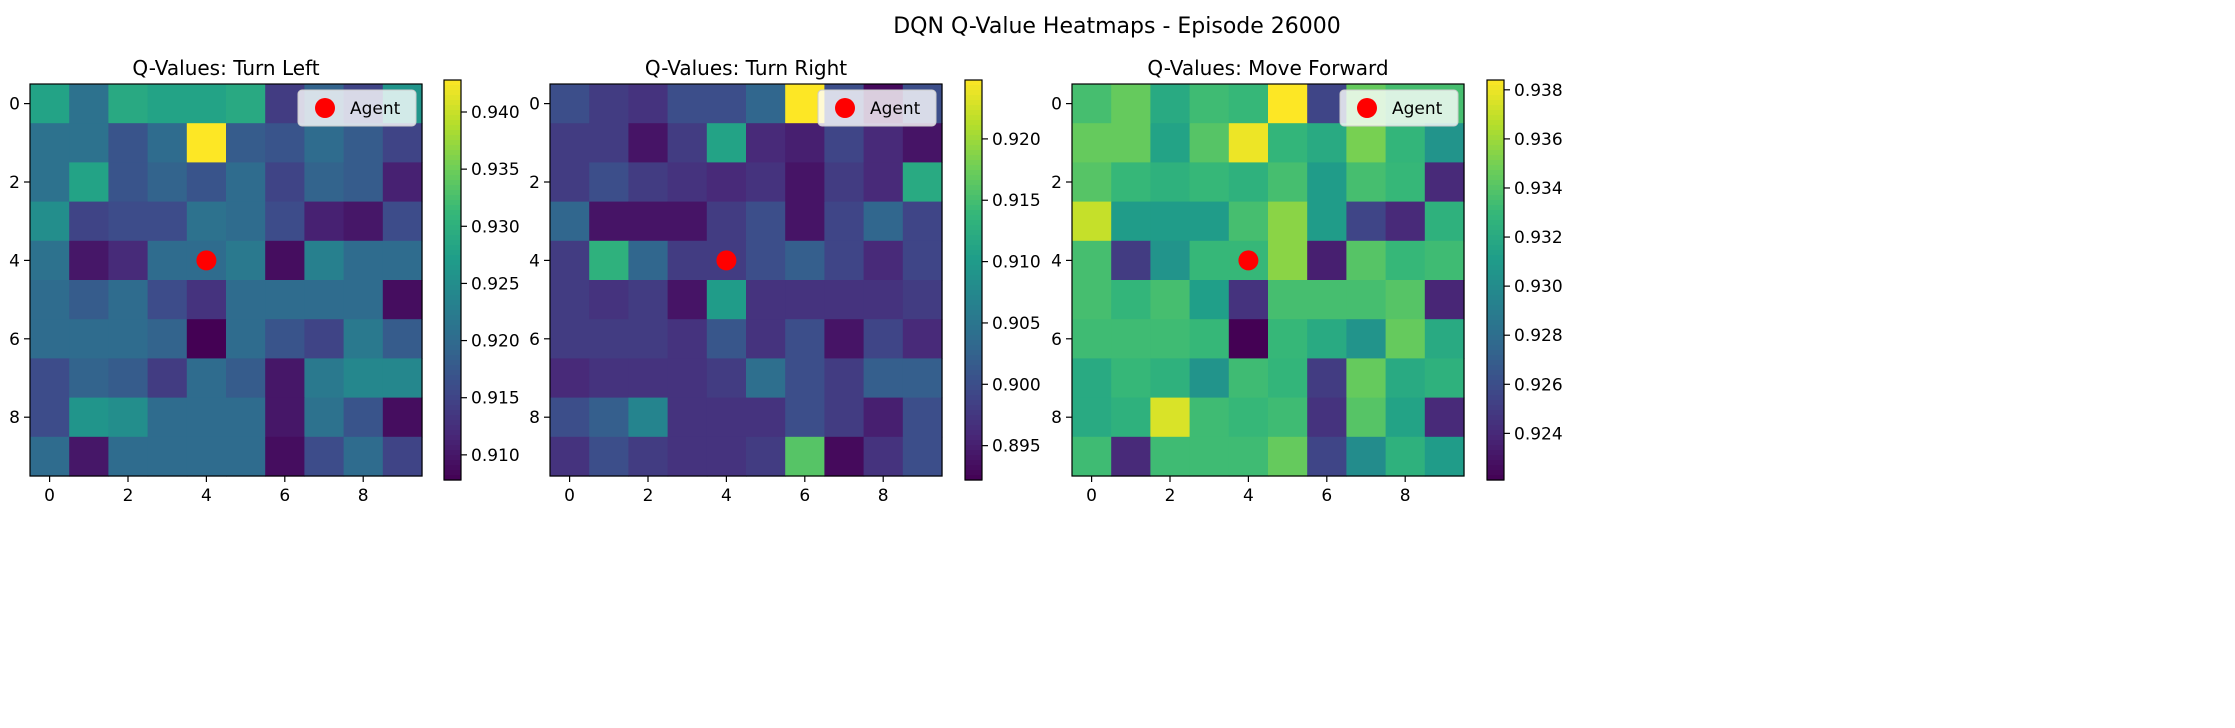 This screenshot has width=2235, height=728. What do you see at coordinates (206, 496) in the screenshot?
I see `x-tick-label: 4` at bounding box center [206, 496].